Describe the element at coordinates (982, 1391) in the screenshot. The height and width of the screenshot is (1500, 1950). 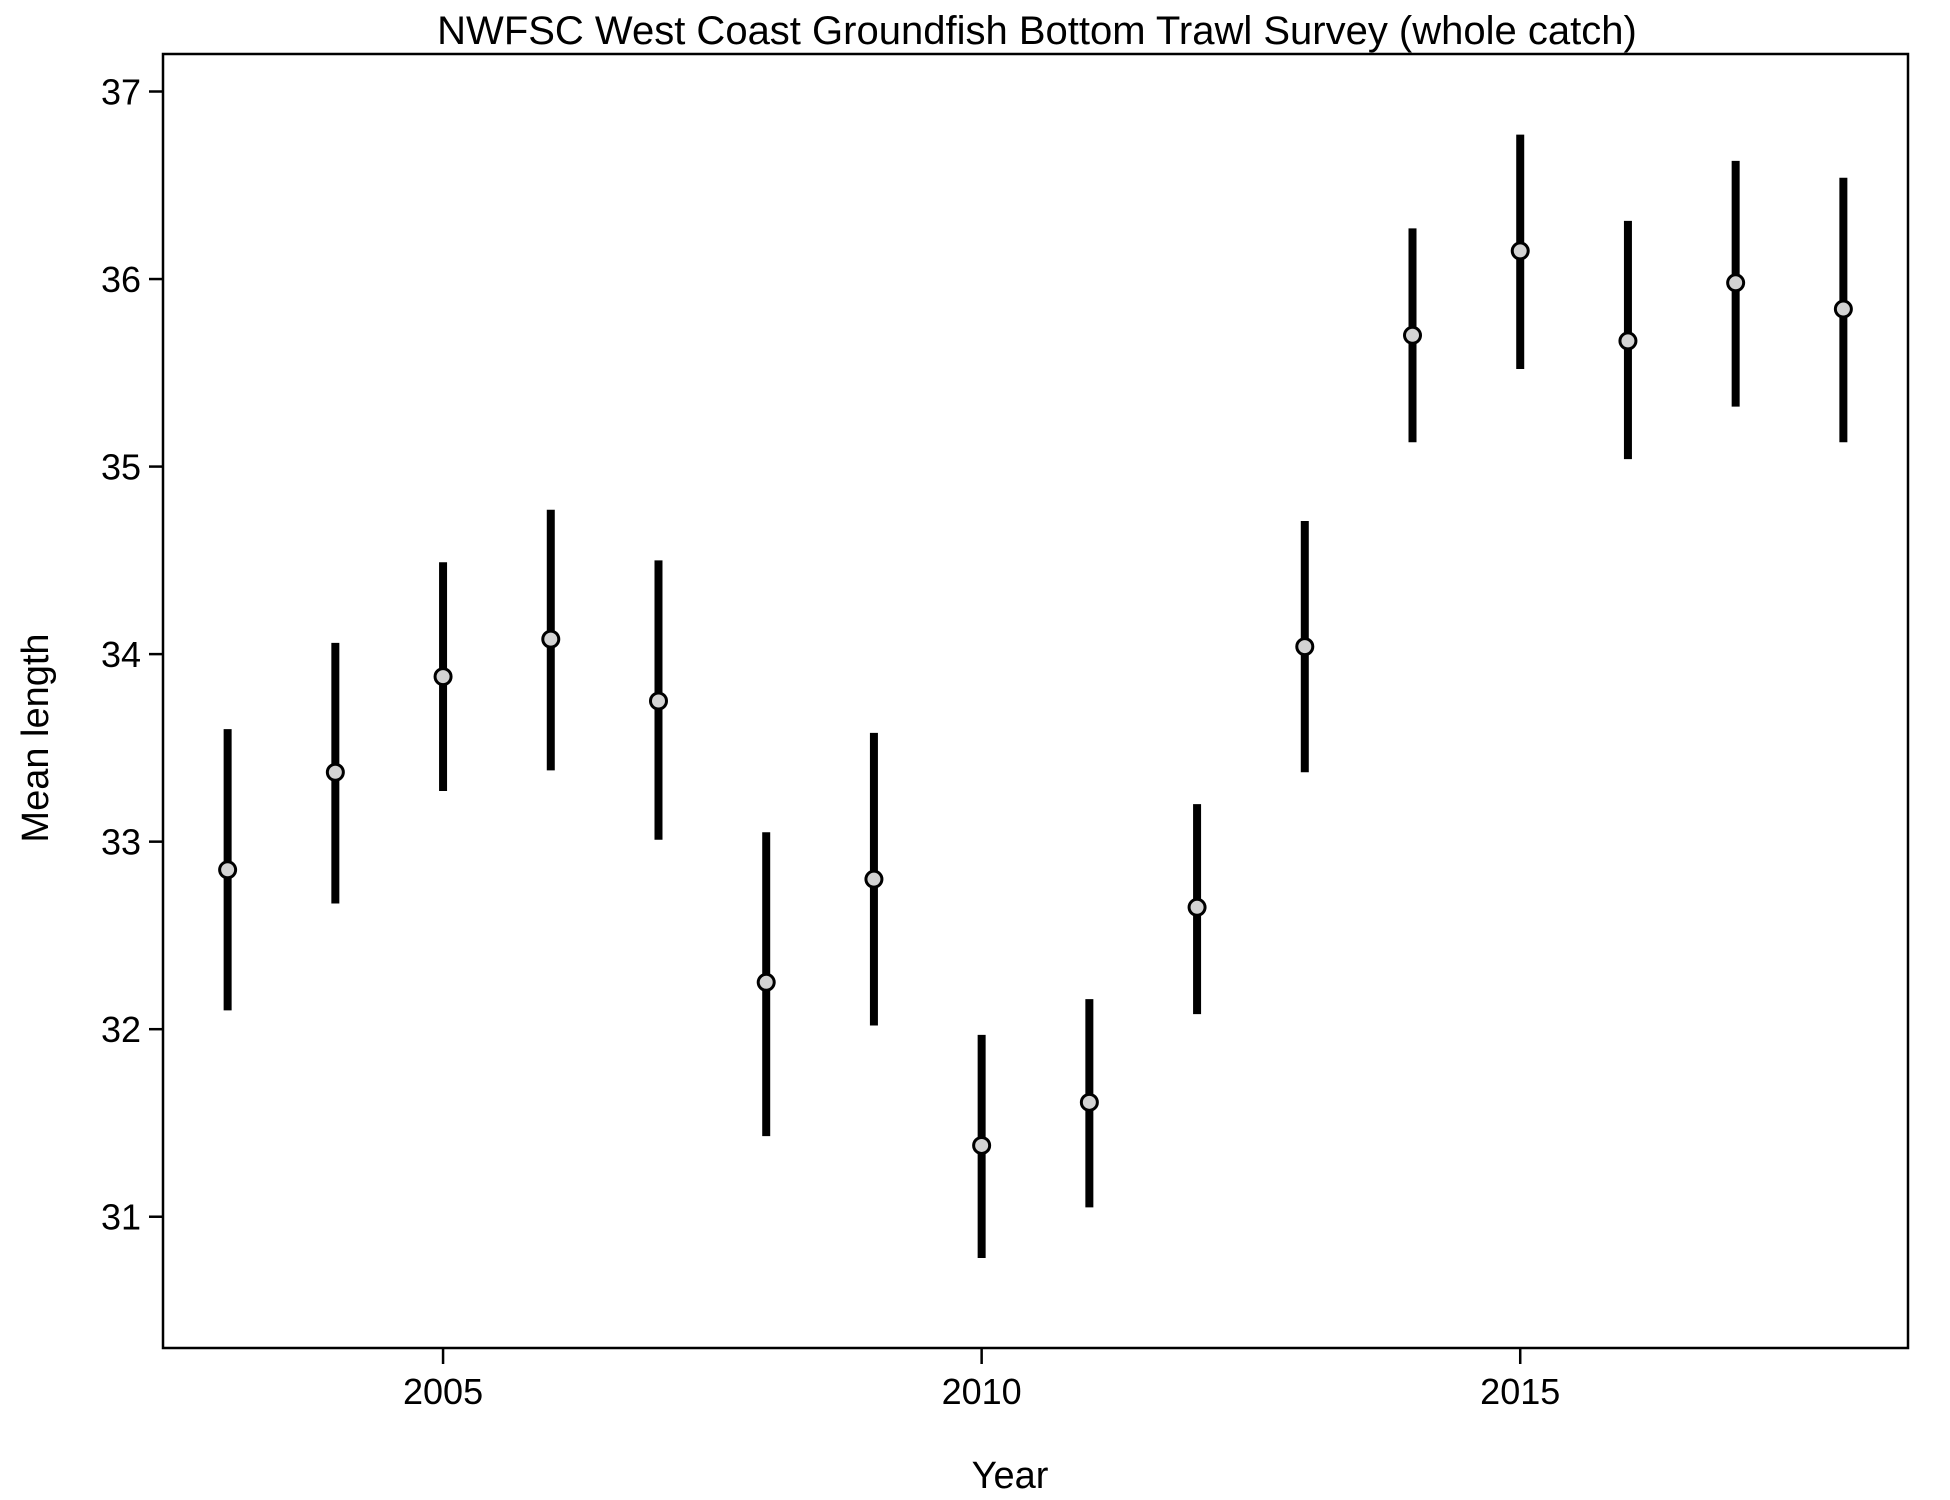
I see `x-tick-label: 2010` at that location.